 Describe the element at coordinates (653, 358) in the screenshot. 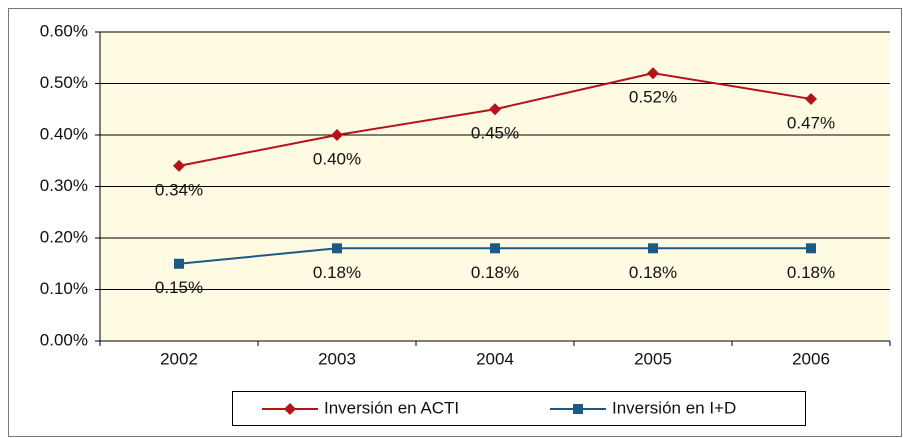

I see `x-tick-label: 2005` at that location.